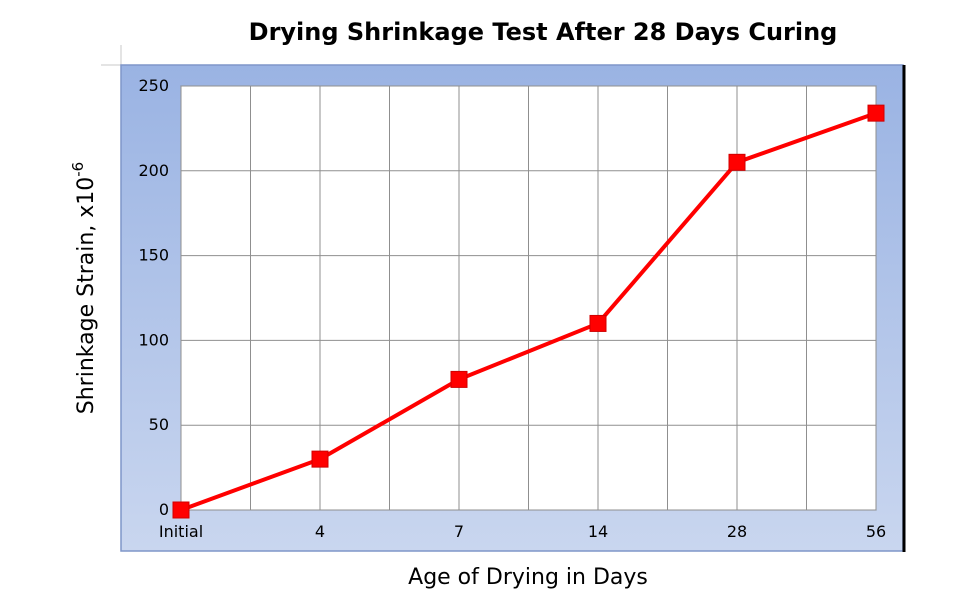  Describe the element at coordinates (320, 531) in the screenshot. I see `x-tick-label: 4` at that location.